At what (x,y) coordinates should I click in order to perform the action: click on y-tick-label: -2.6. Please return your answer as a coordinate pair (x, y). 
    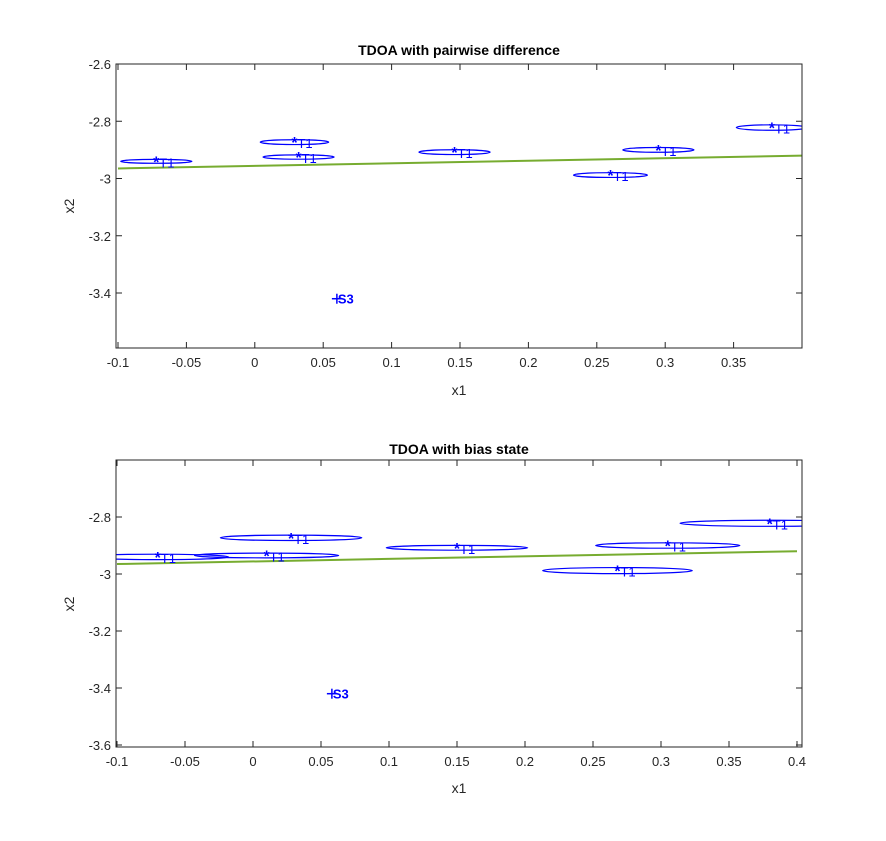
    Looking at the image, I should click on (100, 64).